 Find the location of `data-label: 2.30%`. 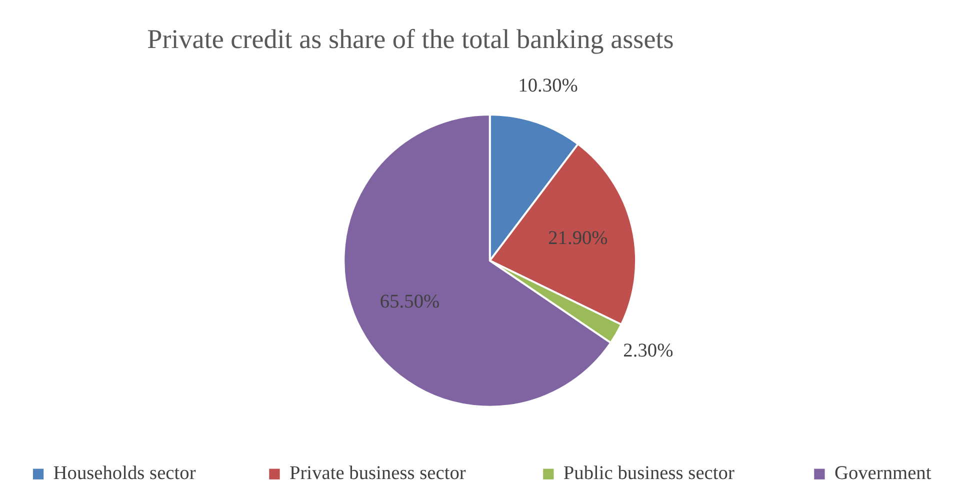

data-label: 2.30% is located at coordinates (648, 351).